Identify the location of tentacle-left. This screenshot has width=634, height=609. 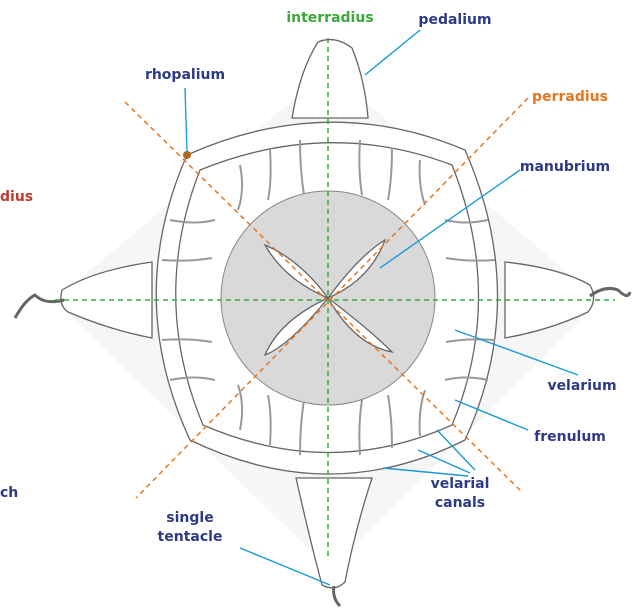
(39, 306).